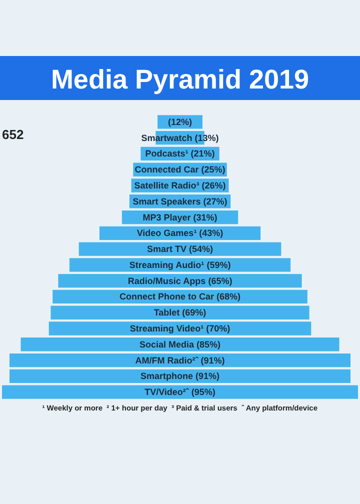  What do you see at coordinates (202, 153) in the screenshot?
I see `data-label: (21%)` at bounding box center [202, 153].